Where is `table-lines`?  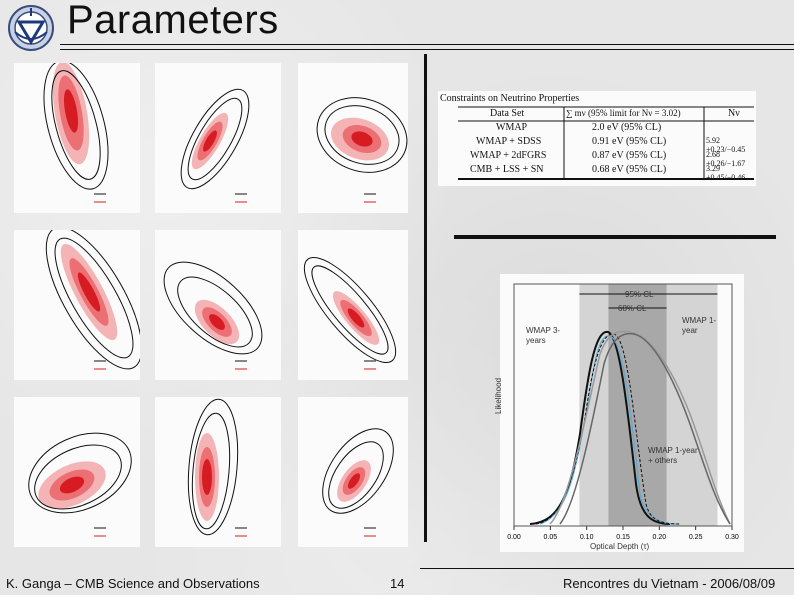 table-lines is located at coordinates (606, 143).